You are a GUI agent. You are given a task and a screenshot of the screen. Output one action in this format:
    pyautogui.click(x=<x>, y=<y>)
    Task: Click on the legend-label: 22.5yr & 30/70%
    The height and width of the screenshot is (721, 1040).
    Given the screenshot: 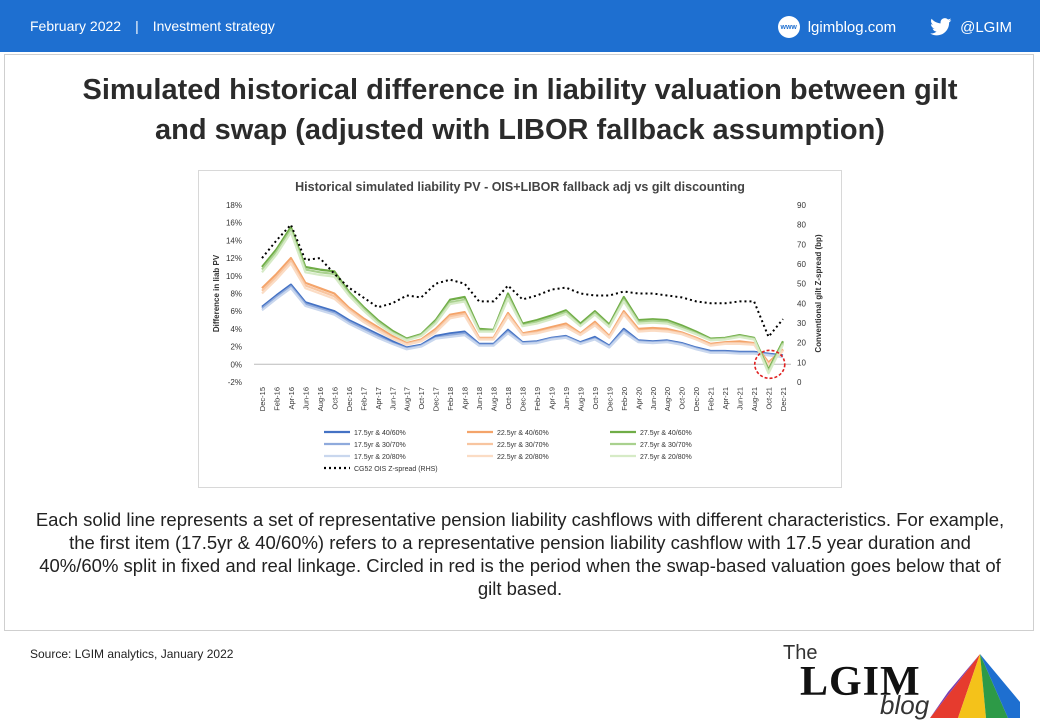 What is the action you would take?
    pyautogui.click(x=523, y=445)
    